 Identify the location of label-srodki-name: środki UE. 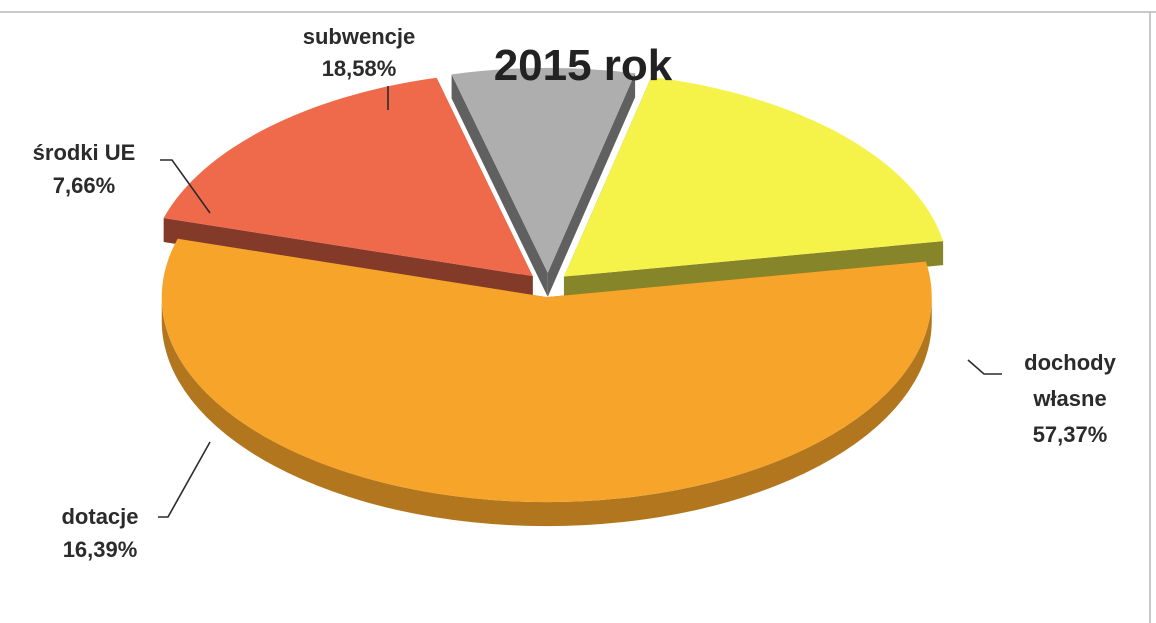
(84, 152).